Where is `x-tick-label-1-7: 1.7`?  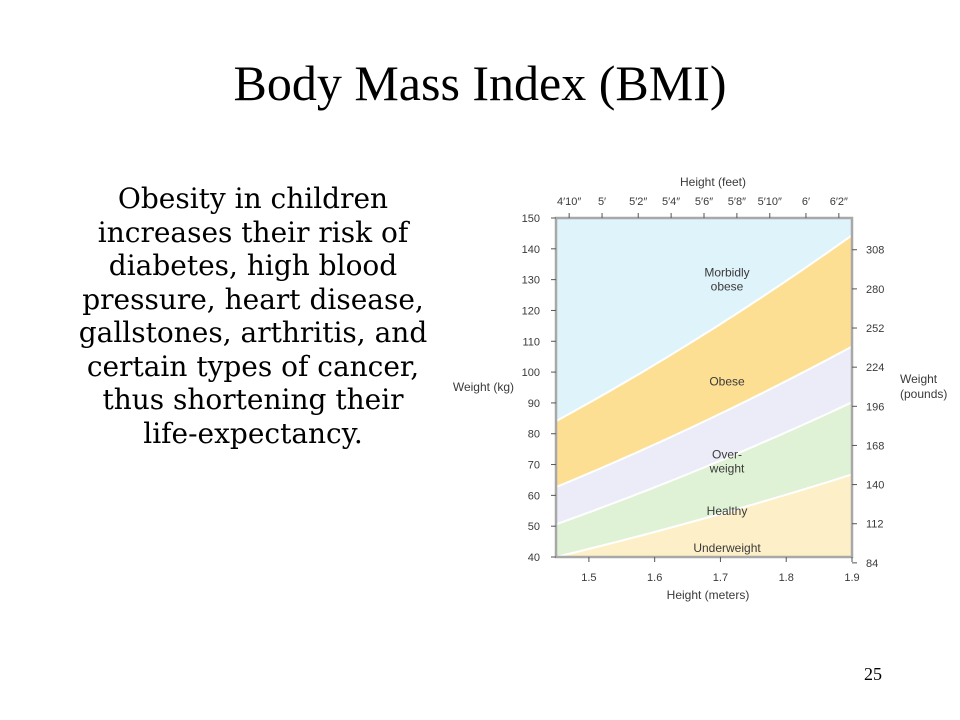 x-tick-label-1-7: 1.7 is located at coordinates (720, 578).